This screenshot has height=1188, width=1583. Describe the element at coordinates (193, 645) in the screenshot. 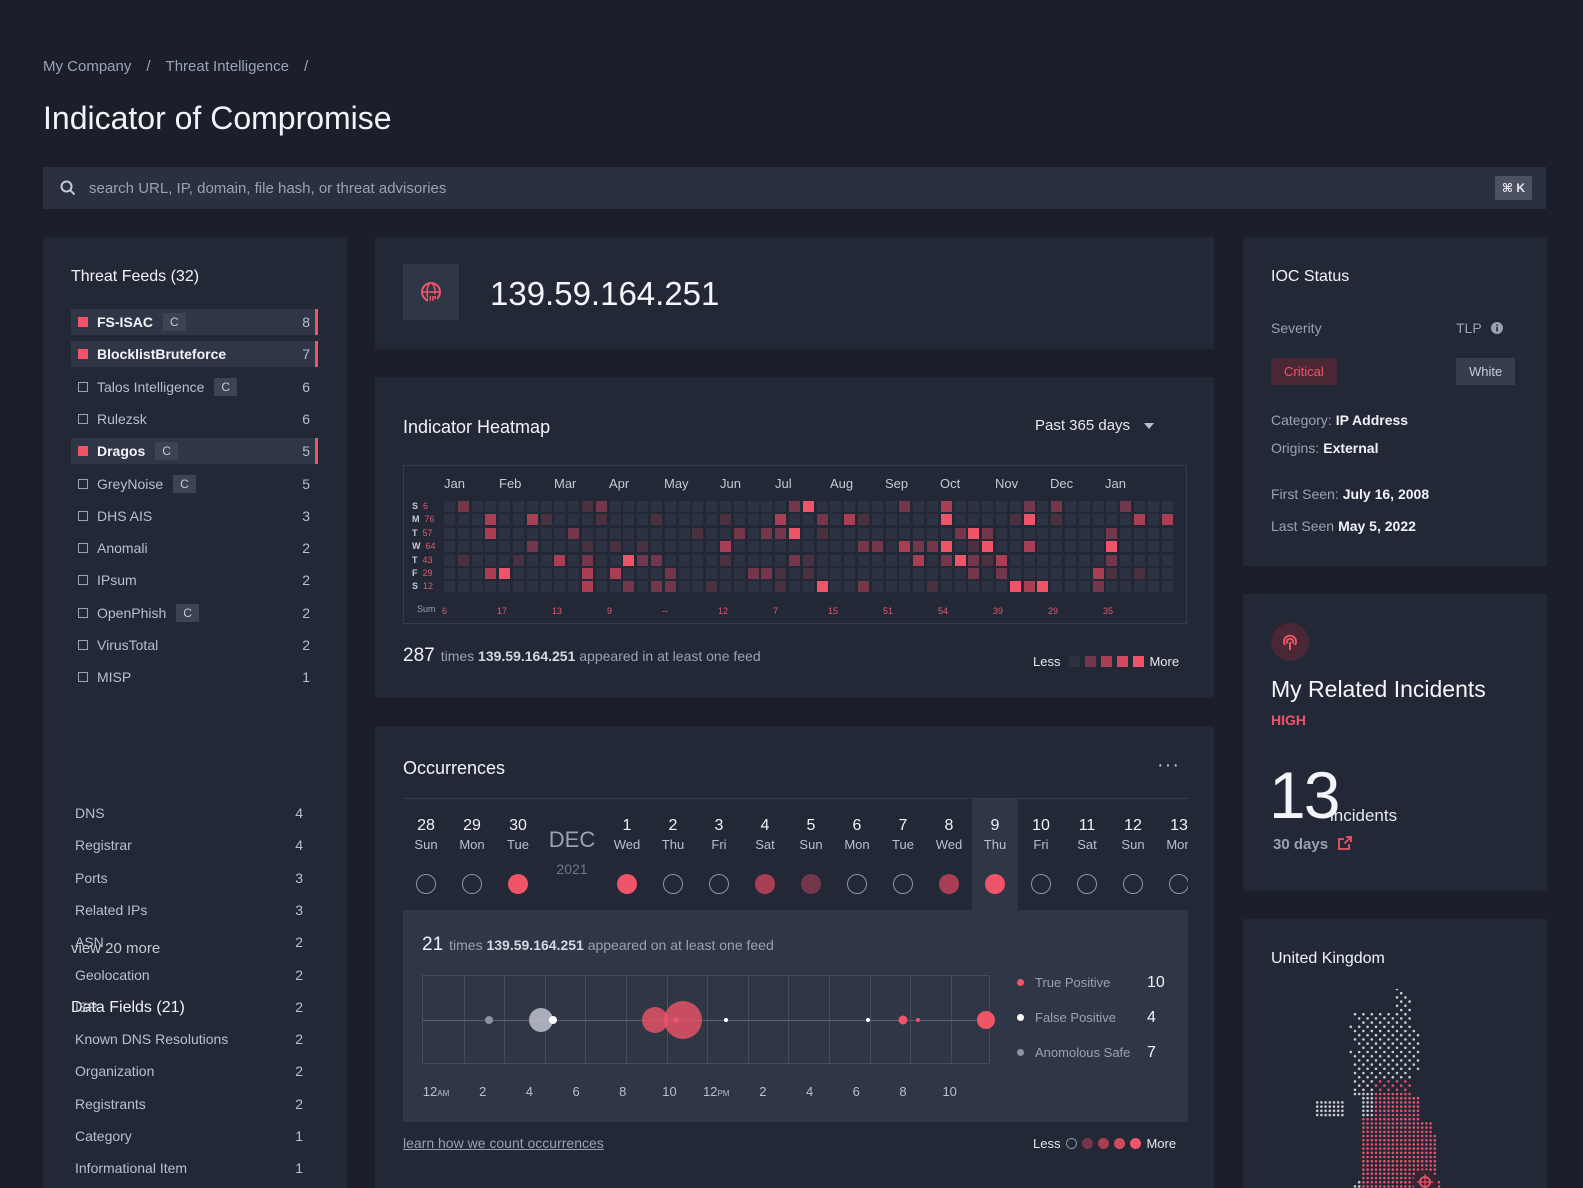

I see `feed-item: VirusTotal 2` at that location.